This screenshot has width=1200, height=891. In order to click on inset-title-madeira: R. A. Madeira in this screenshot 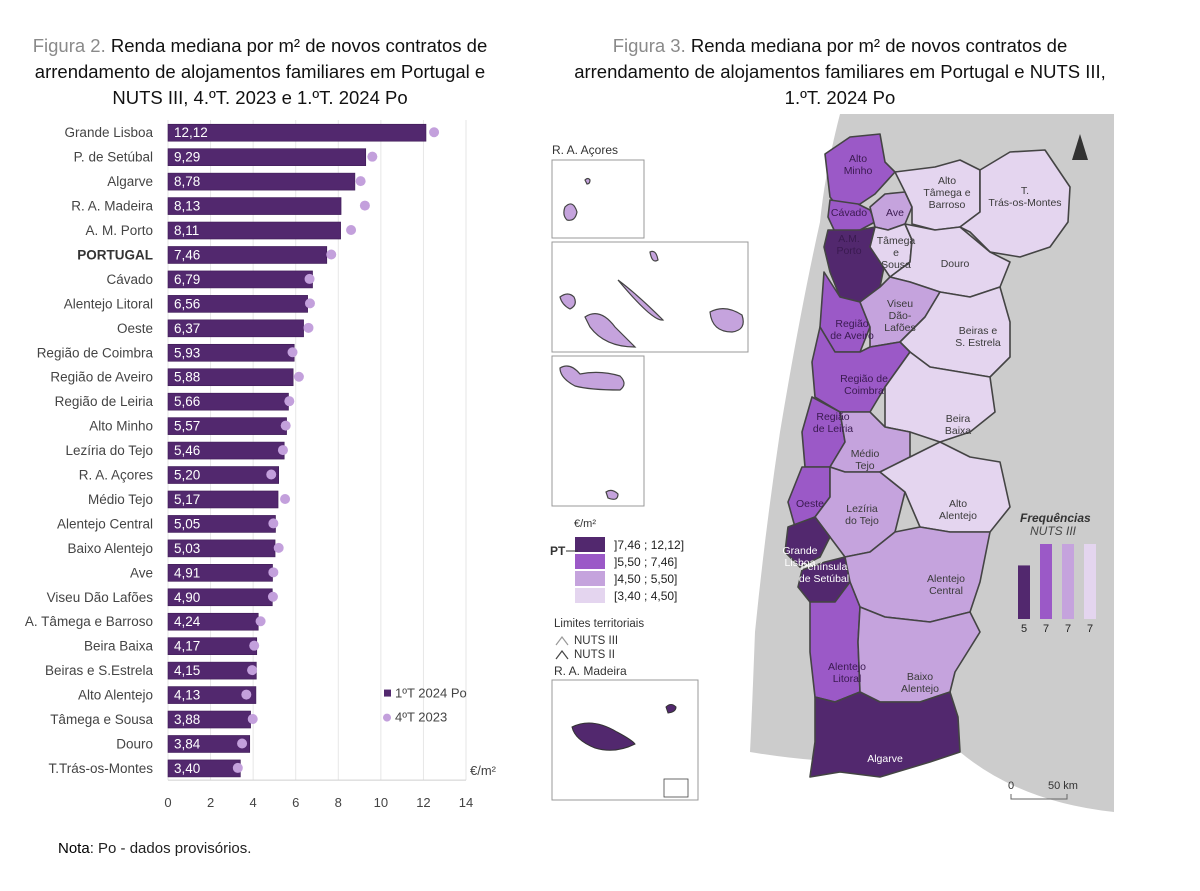, I will do `click(590, 671)`.